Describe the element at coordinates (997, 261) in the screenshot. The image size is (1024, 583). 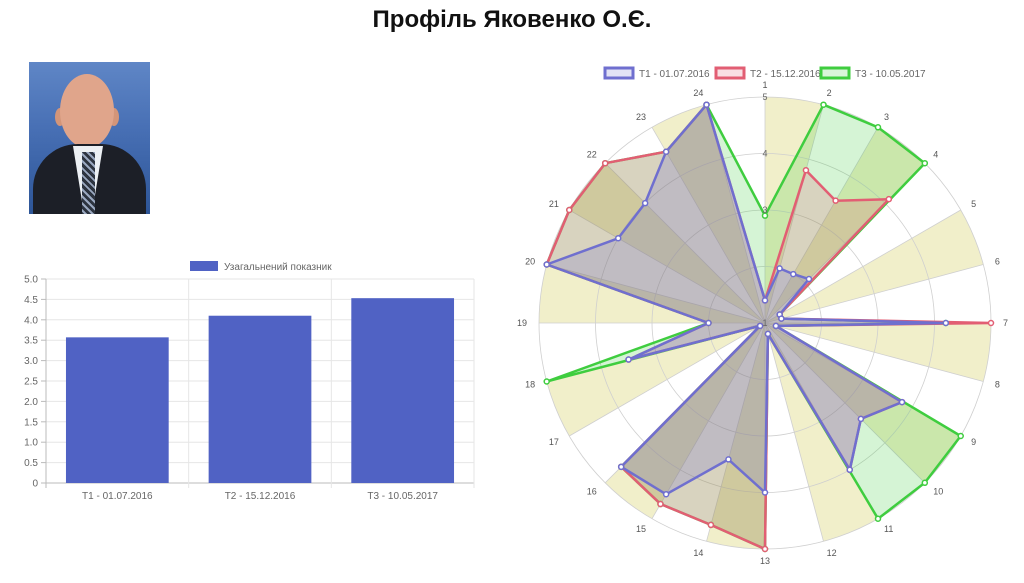
I see `axis-label: 6` at that location.